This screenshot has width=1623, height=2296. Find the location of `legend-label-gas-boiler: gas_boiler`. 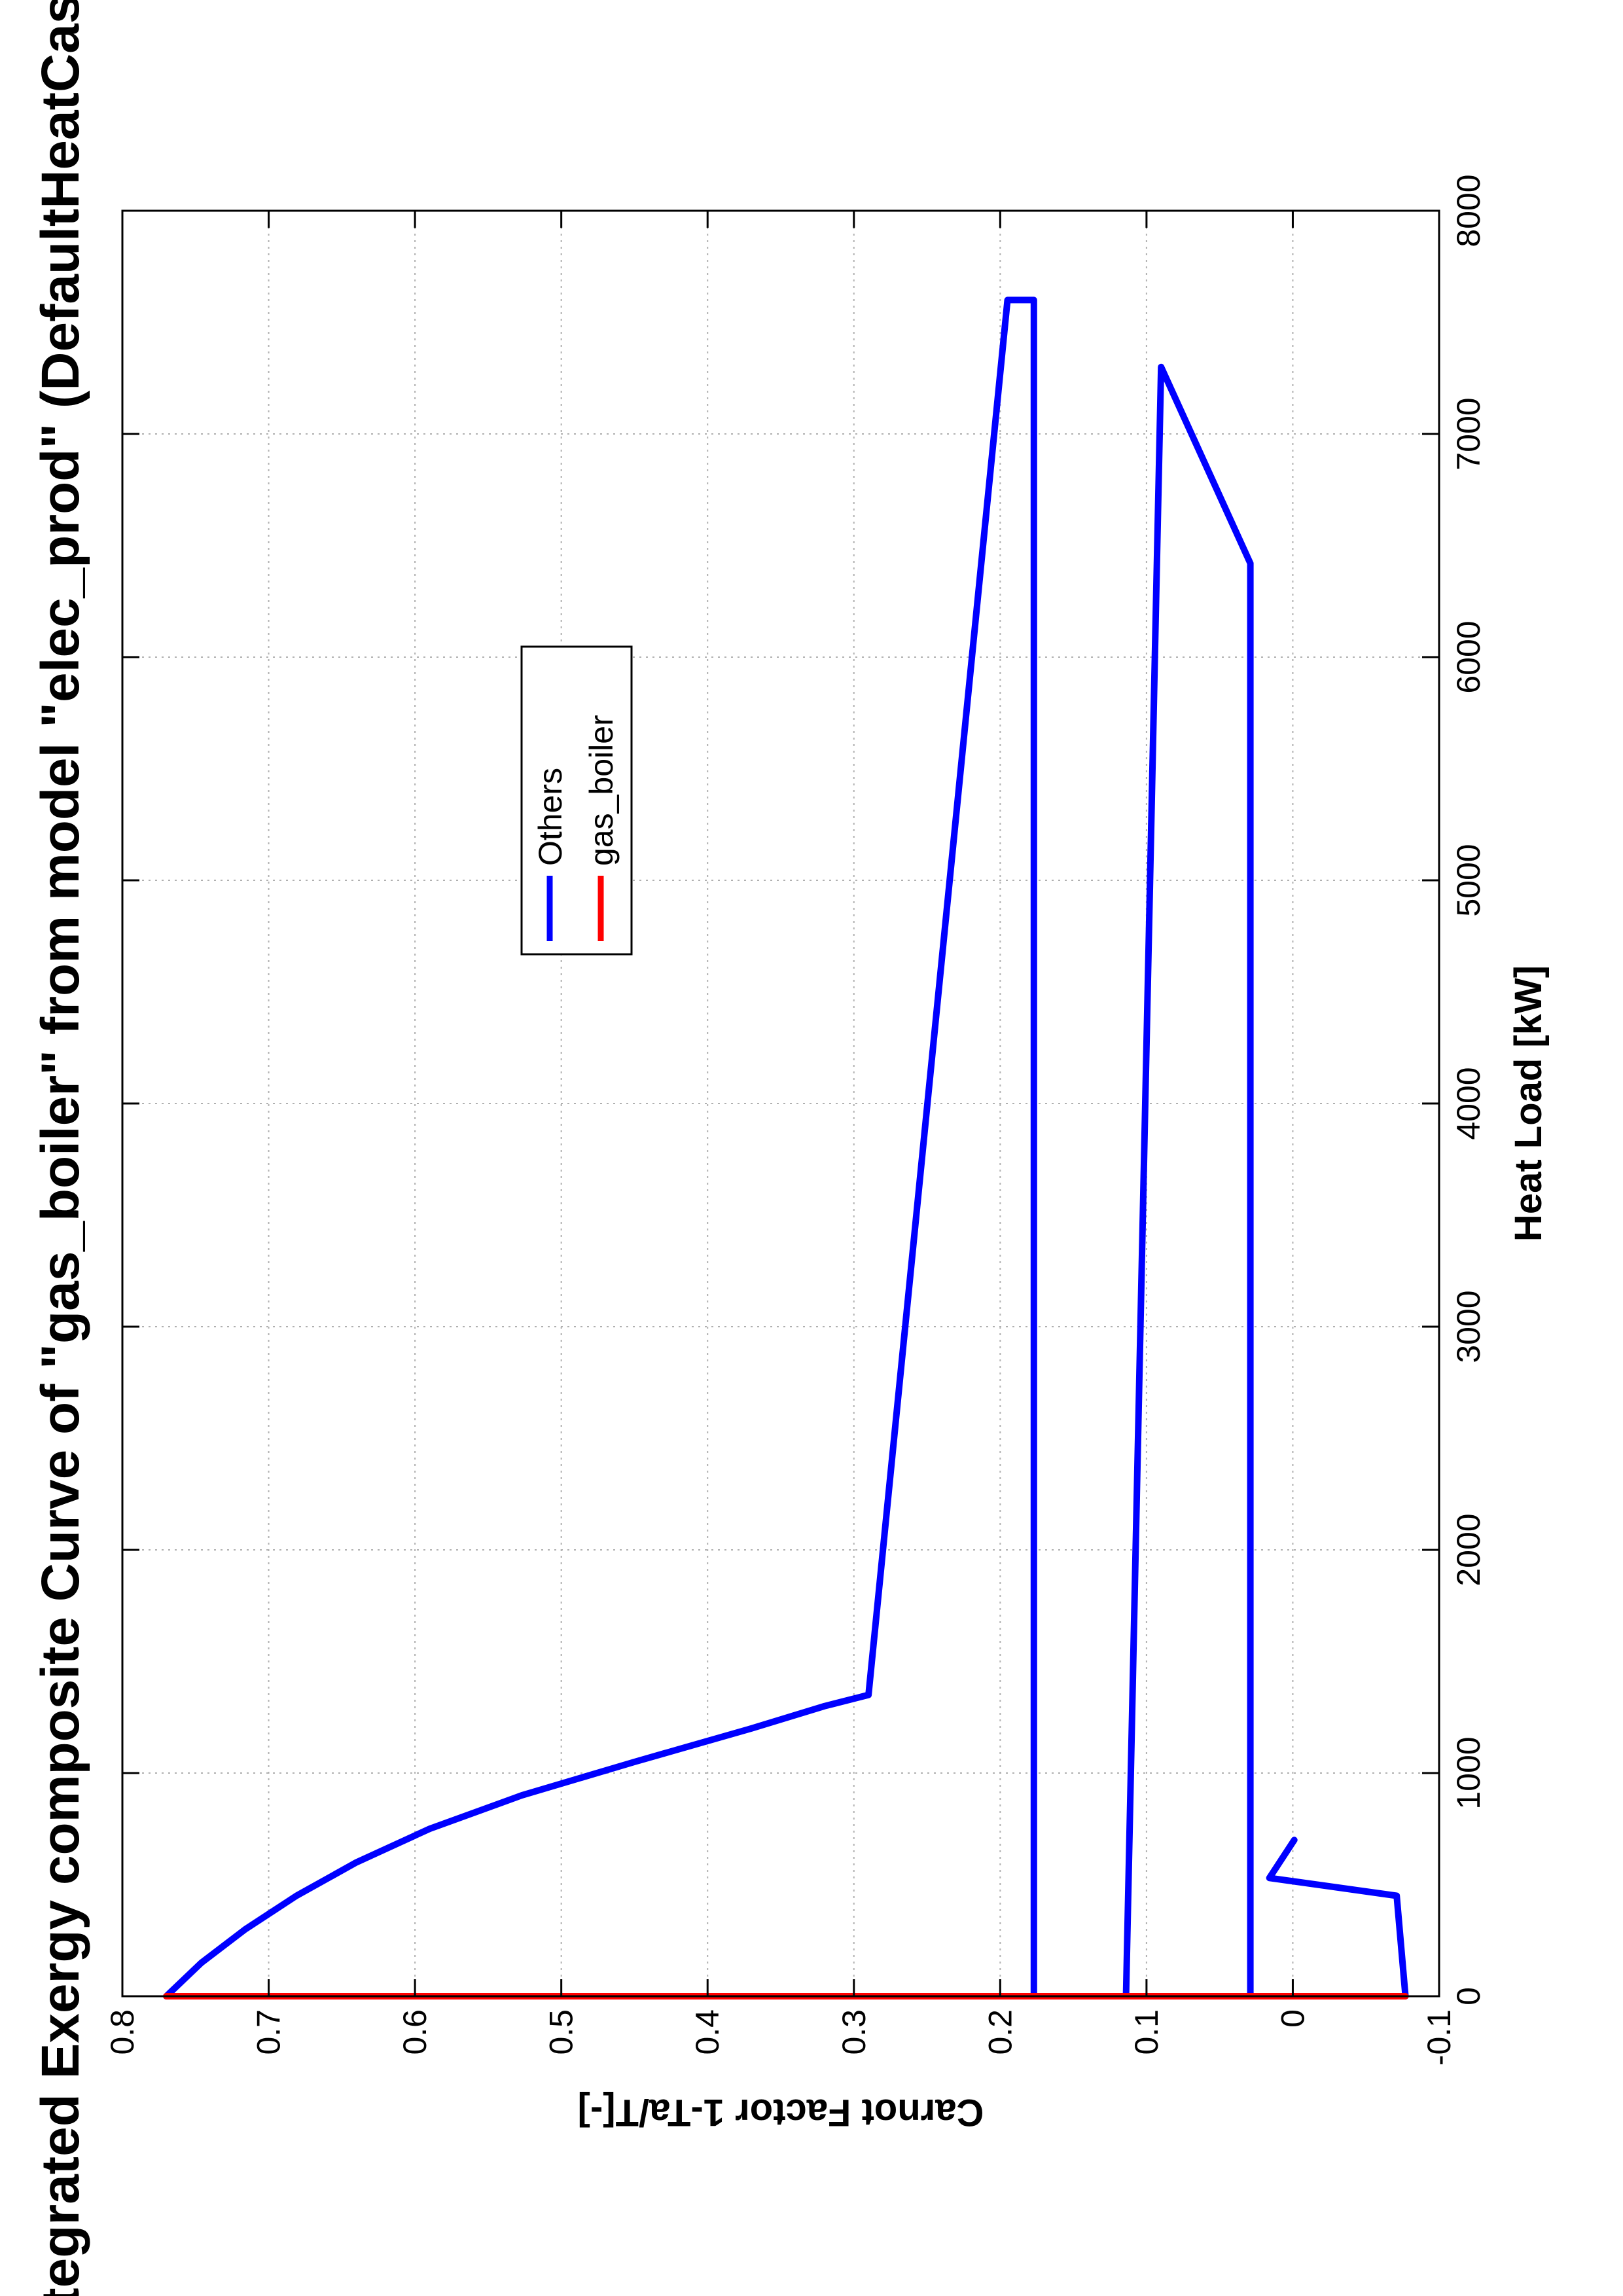

legend-label-gas-boiler: gas_boiler is located at coordinates (601, 790).